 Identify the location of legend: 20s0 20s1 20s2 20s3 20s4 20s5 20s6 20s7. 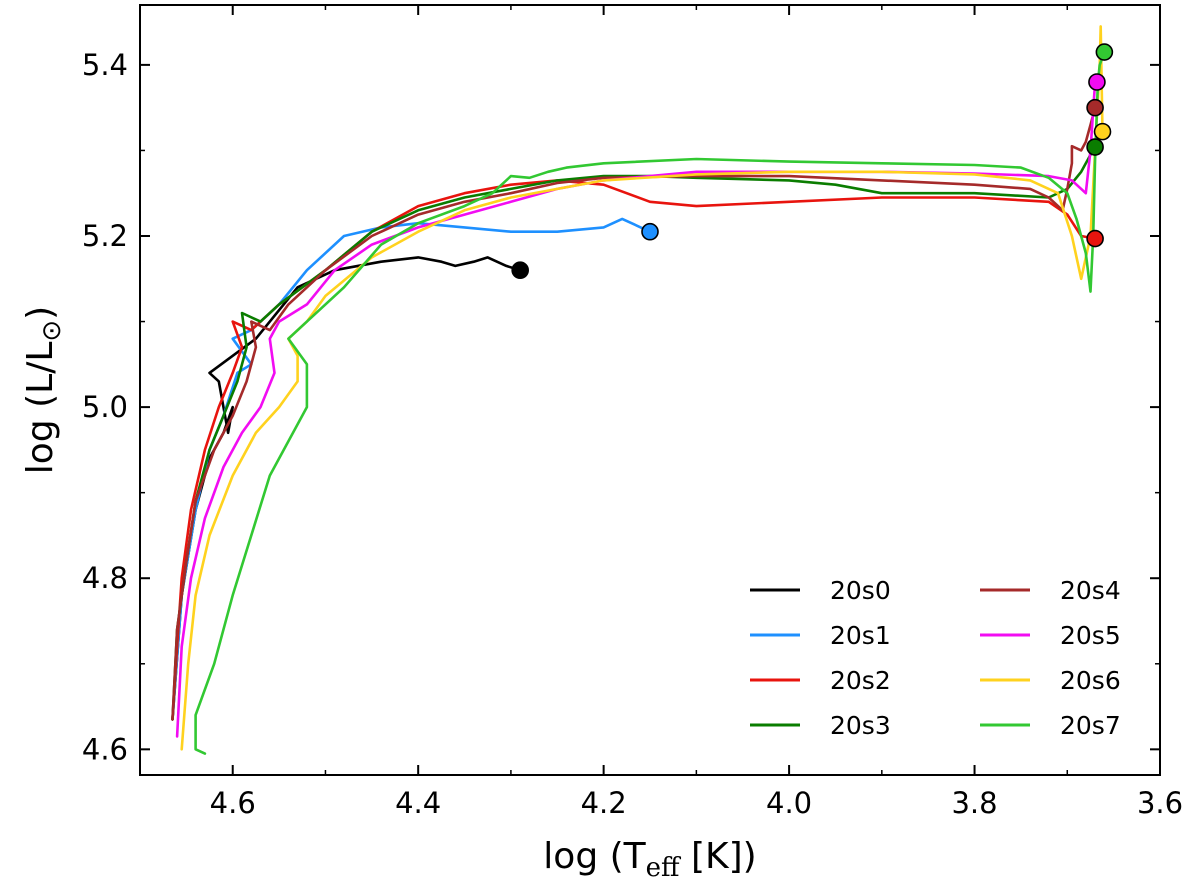
(935, 658).